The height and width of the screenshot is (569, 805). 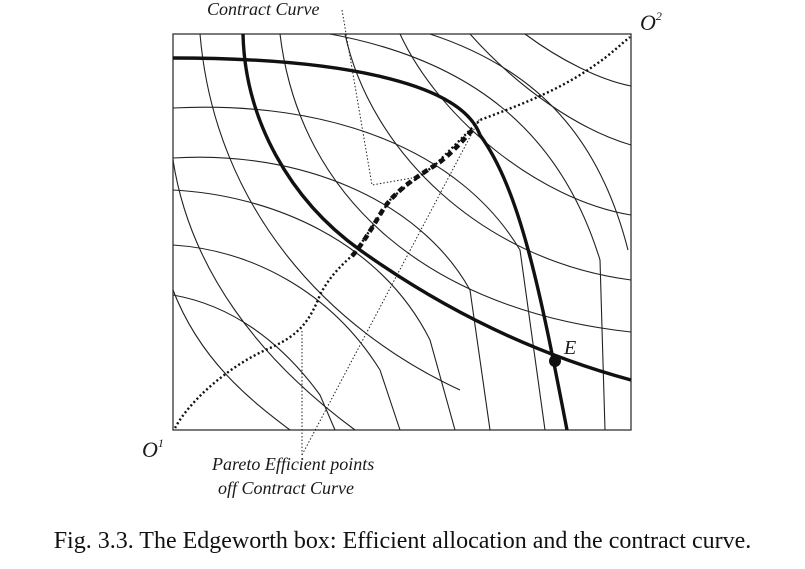 What do you see at coordinates (414, 191) in the screenshot?
I see `contract-curve-dashed-segment` at bounding box center [414, 191].